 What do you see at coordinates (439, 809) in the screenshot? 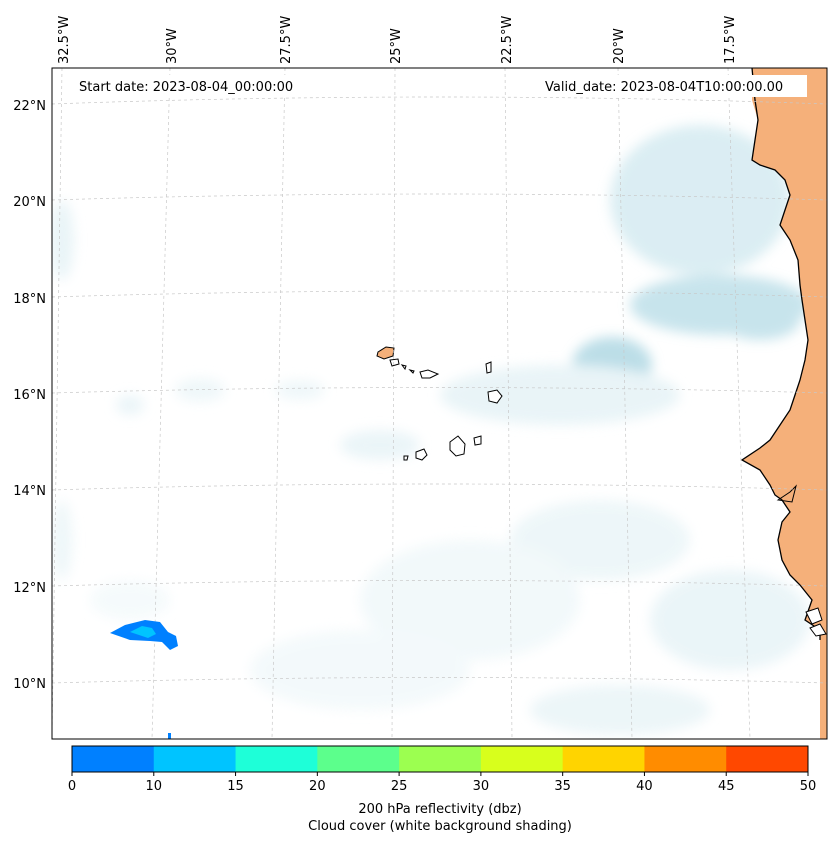
I see `colorbar-title: 200 hPa reflectivity (dbz)` at bounding box center [439, 809].